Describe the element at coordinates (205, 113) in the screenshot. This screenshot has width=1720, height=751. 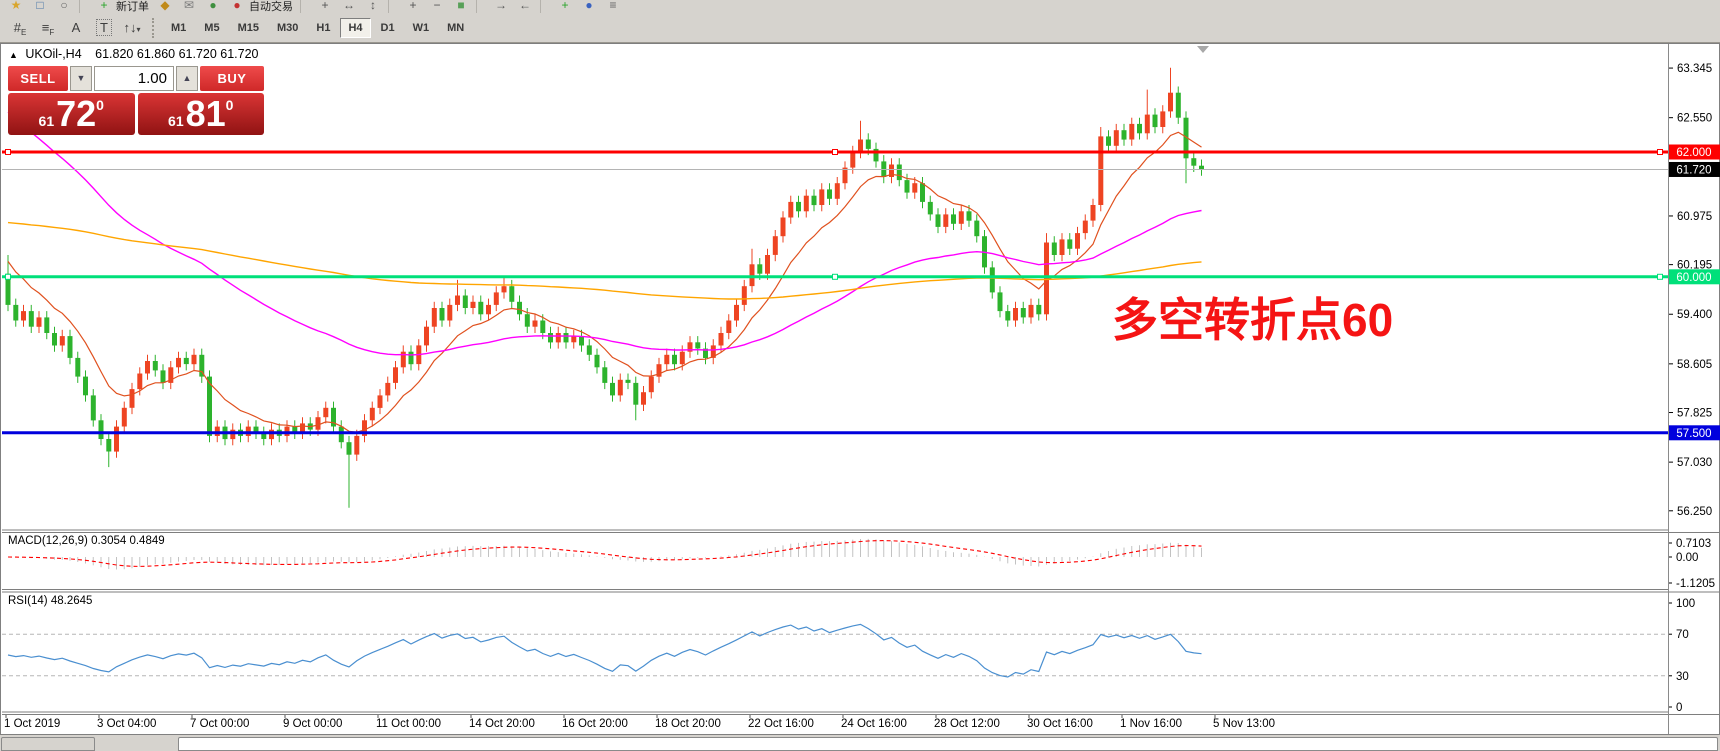
I see `buy-price-big: 81` at that location.